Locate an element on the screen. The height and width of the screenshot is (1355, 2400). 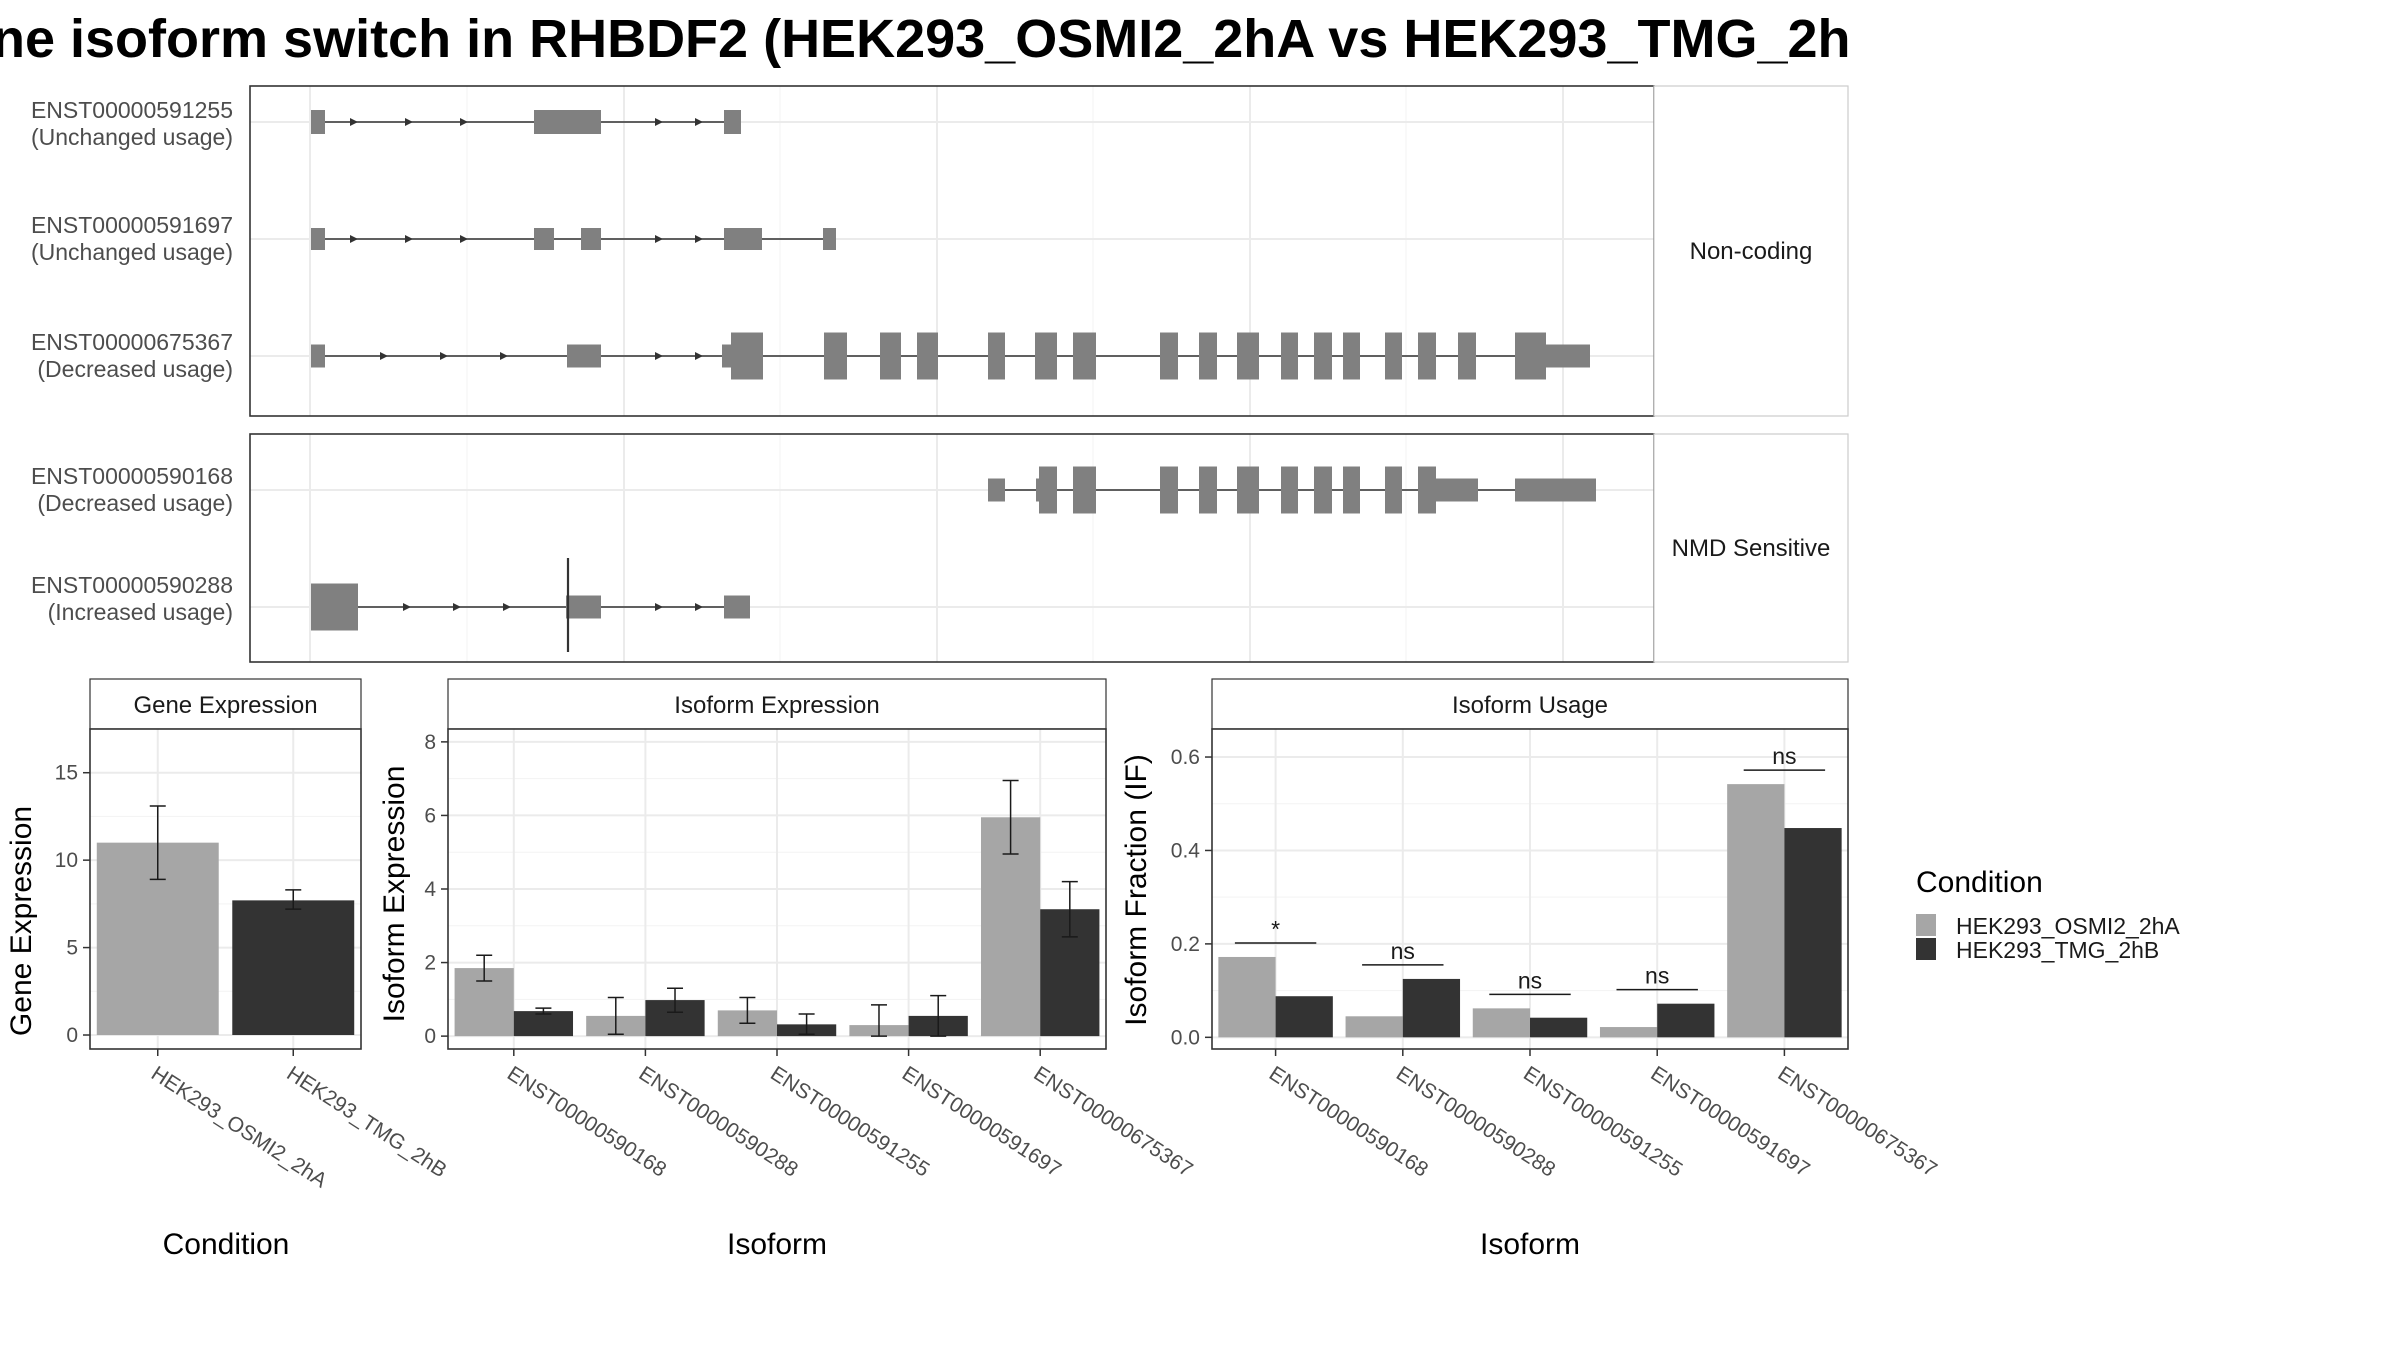
y-tick-label: 8 is located at coordinates (430, 742).